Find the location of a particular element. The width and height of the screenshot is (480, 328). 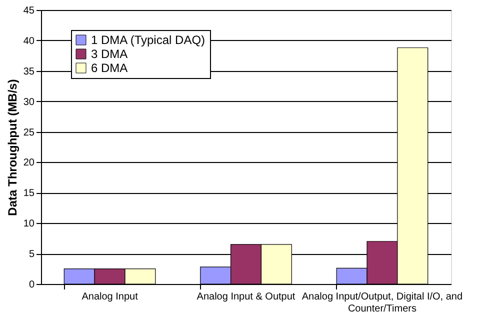

y-tick-label: 15 is located at coordinates (29, 194).